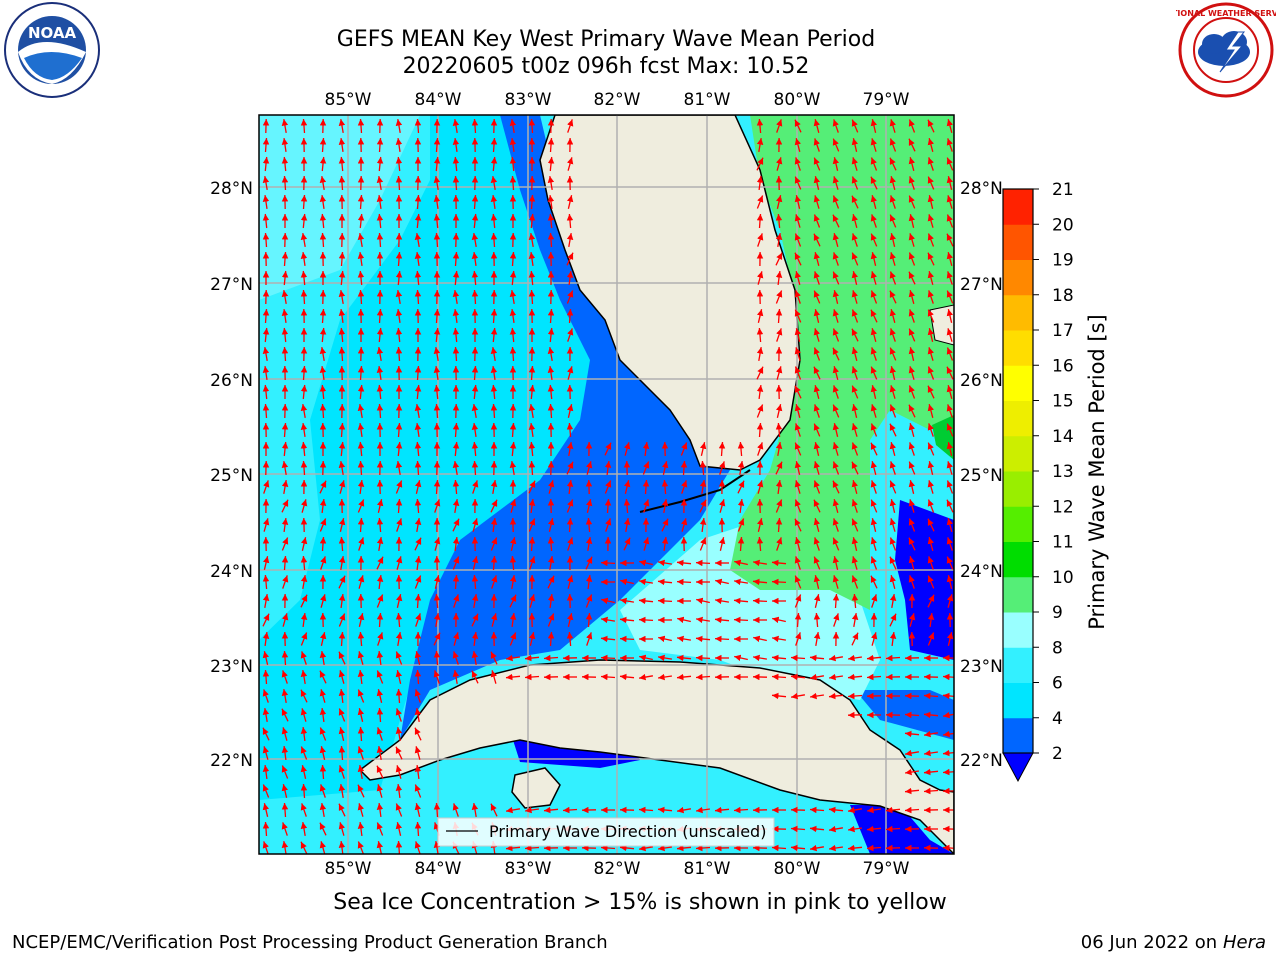 The image size is (1280, 960). What do you see at coordinates (231, 476) in the screenshot?
I see `lat-label-left: 25°N` at bounding box center [231, 476].